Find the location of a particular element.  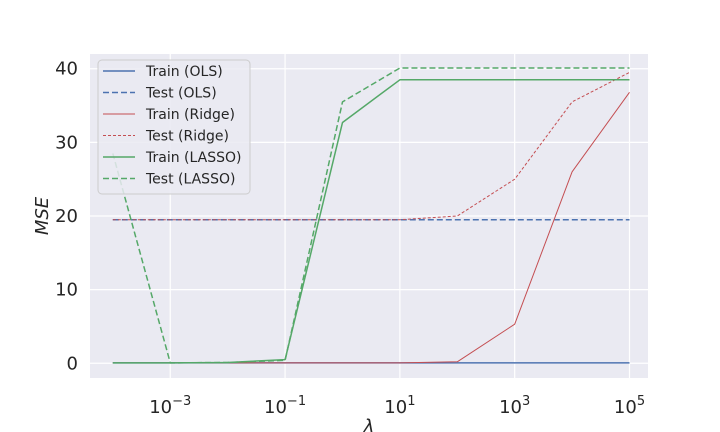

legend-label: Train (LASSO) is located at coordinates (193, 158).